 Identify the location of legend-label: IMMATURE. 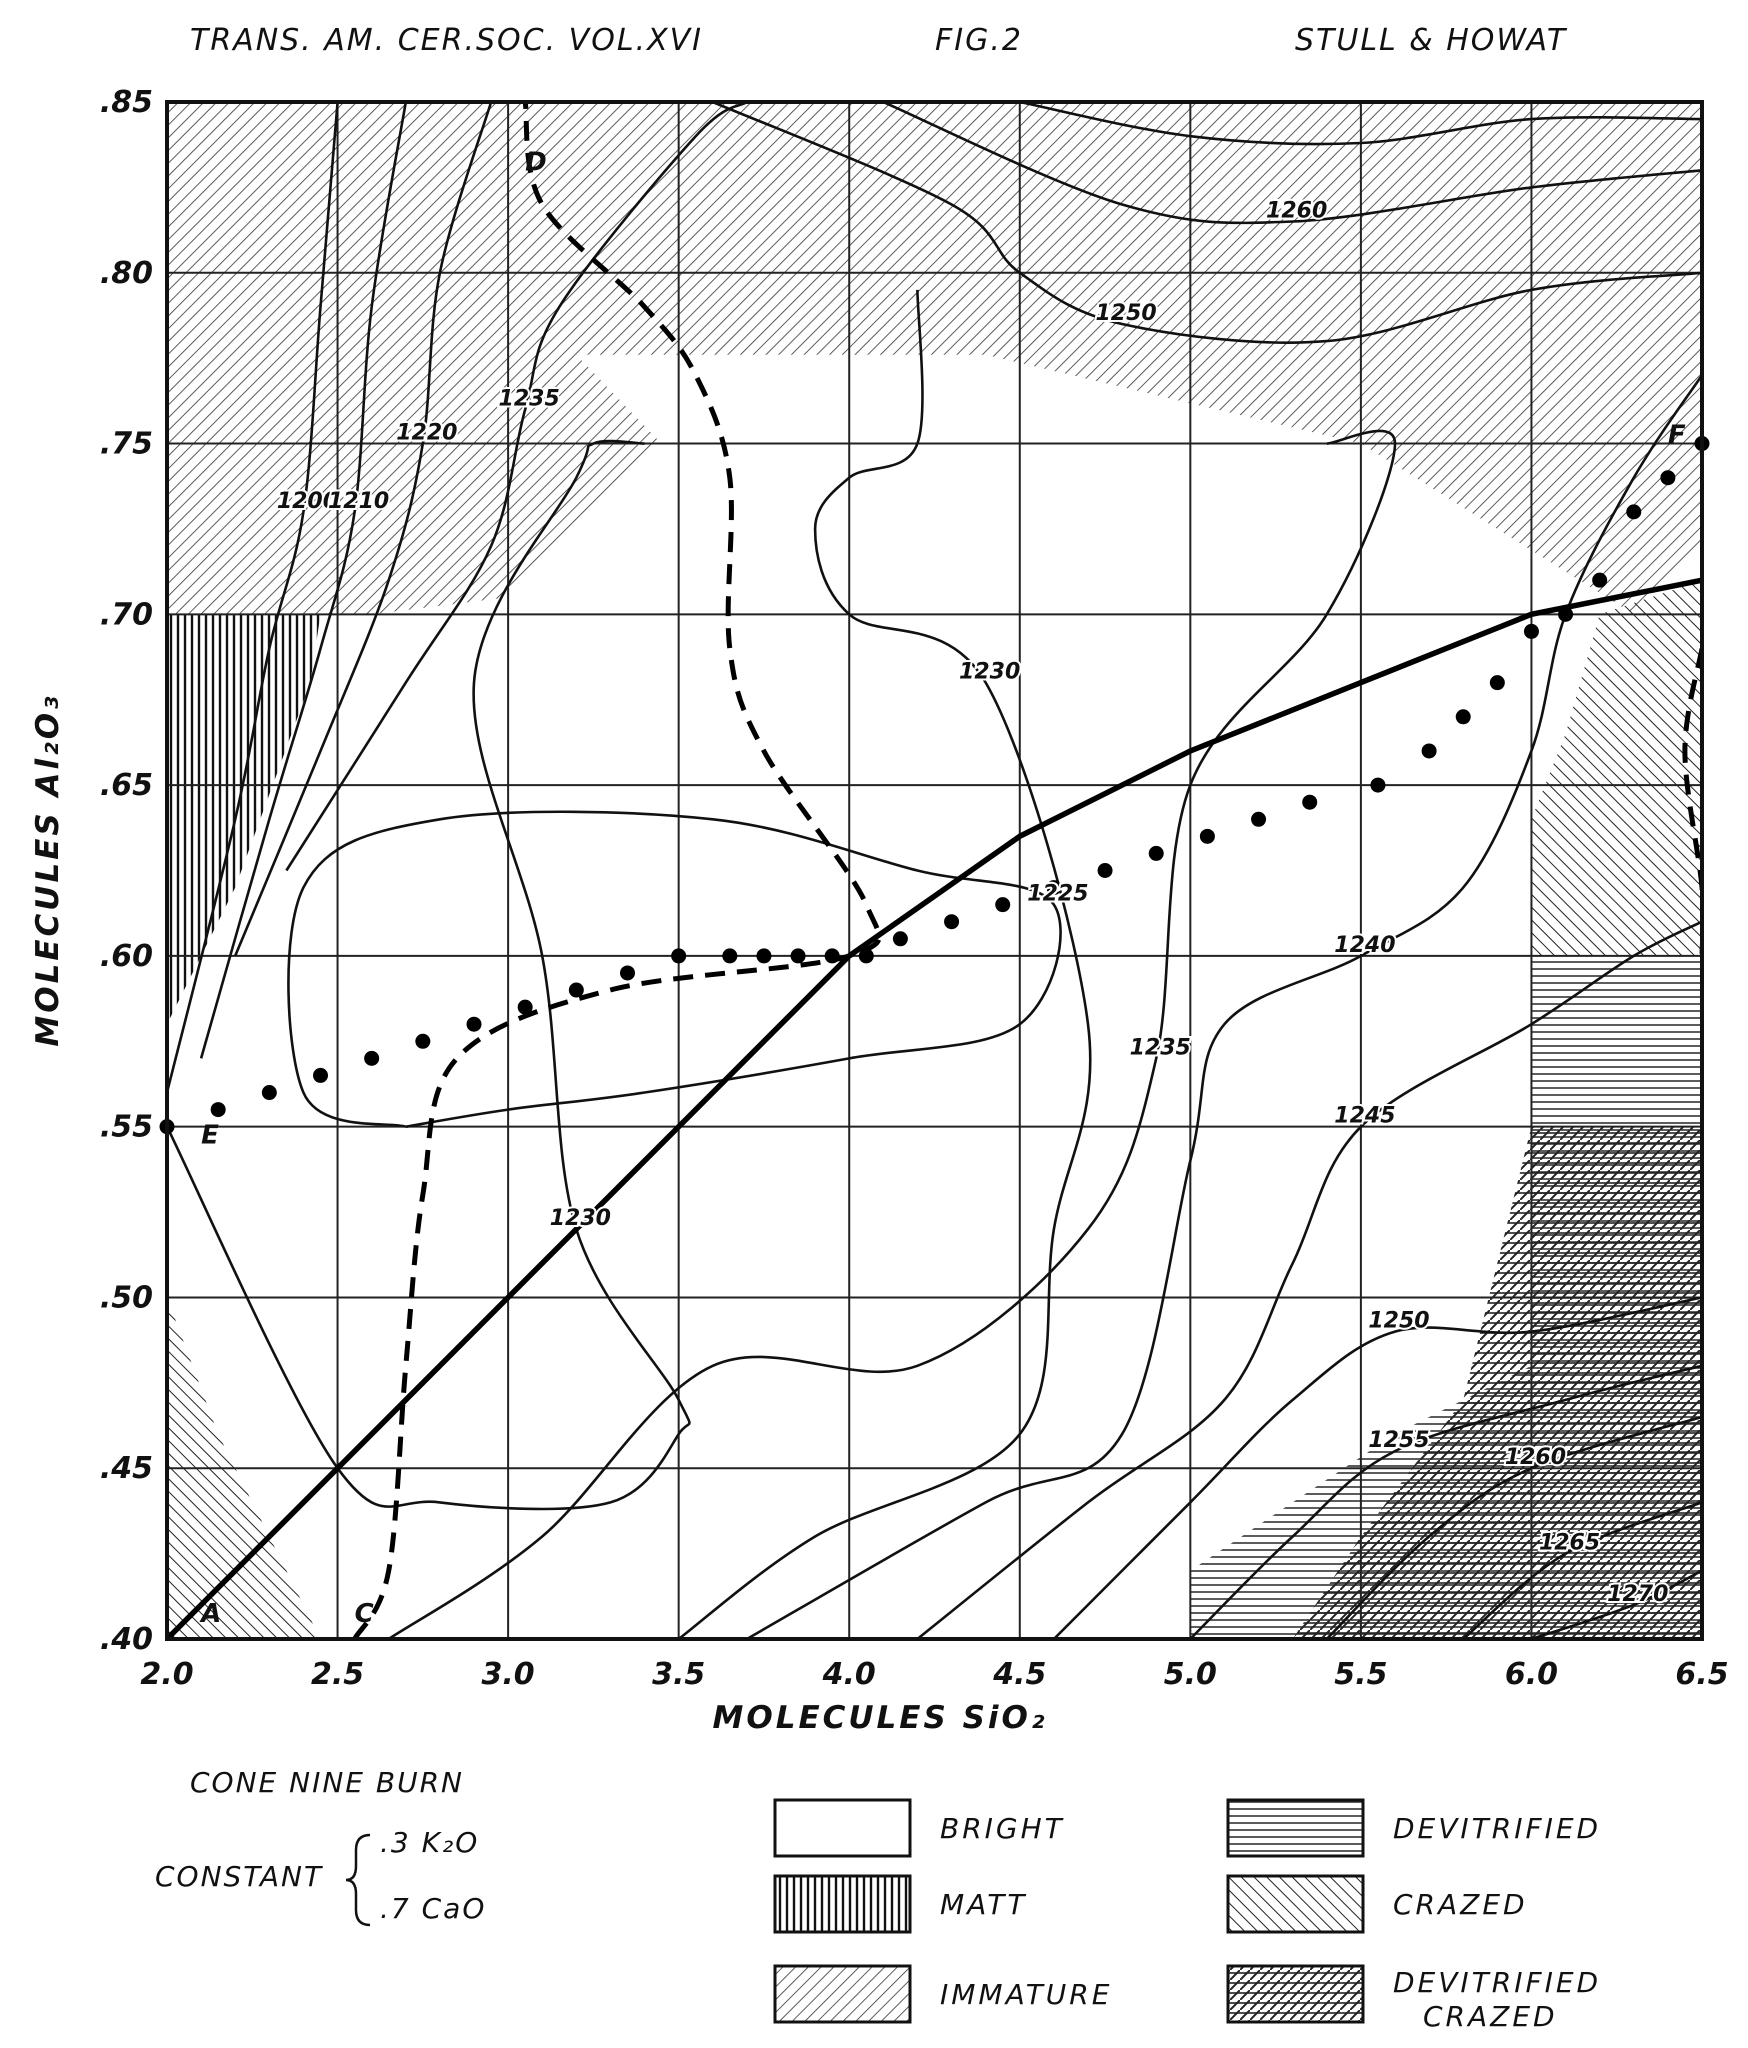
(1026, 1994).